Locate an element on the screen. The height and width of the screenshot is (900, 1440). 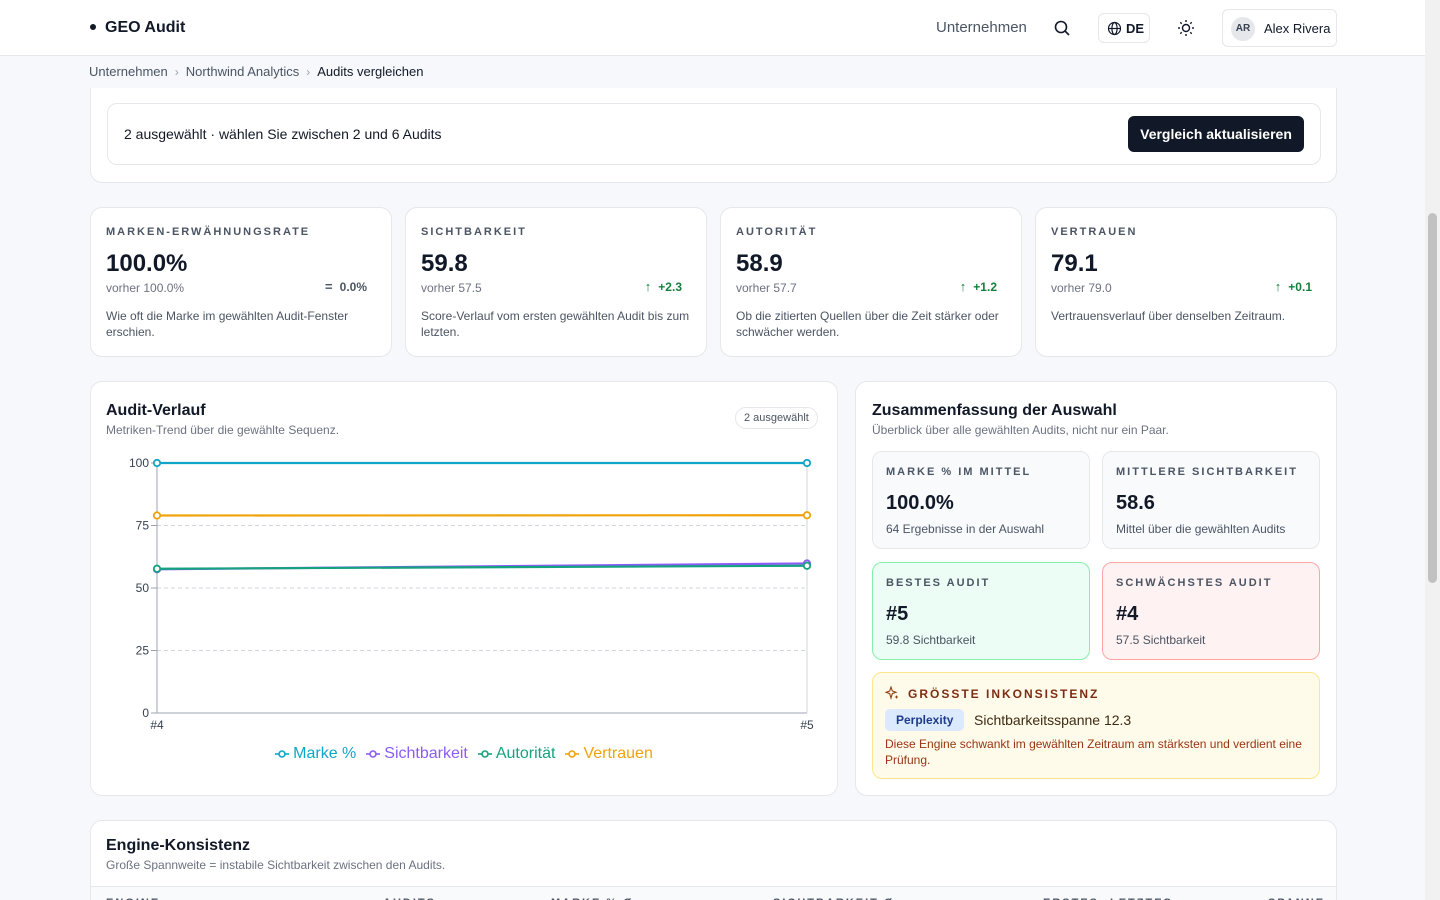
legend-item: Autorität is located at coordinates (516, 754).